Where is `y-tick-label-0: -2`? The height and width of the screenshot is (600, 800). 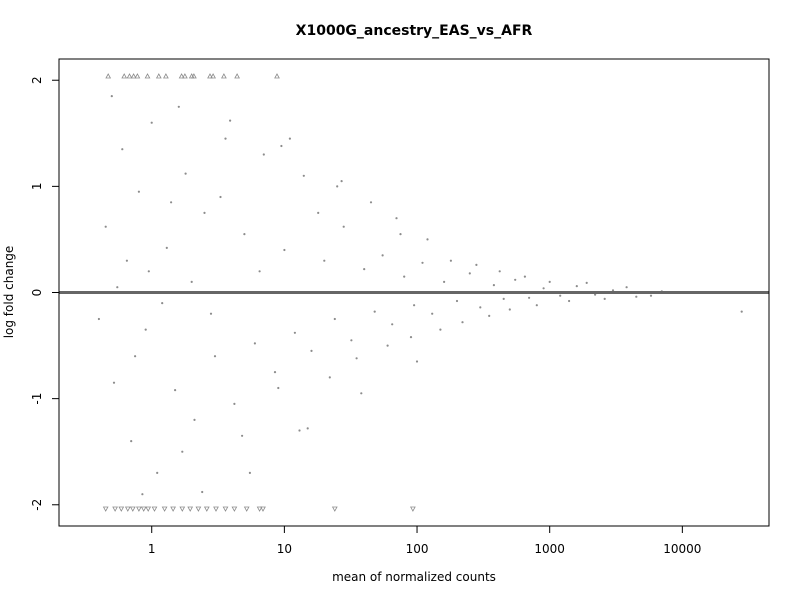 y-tick-label-0: -2 is located at coordinates (37, 505).